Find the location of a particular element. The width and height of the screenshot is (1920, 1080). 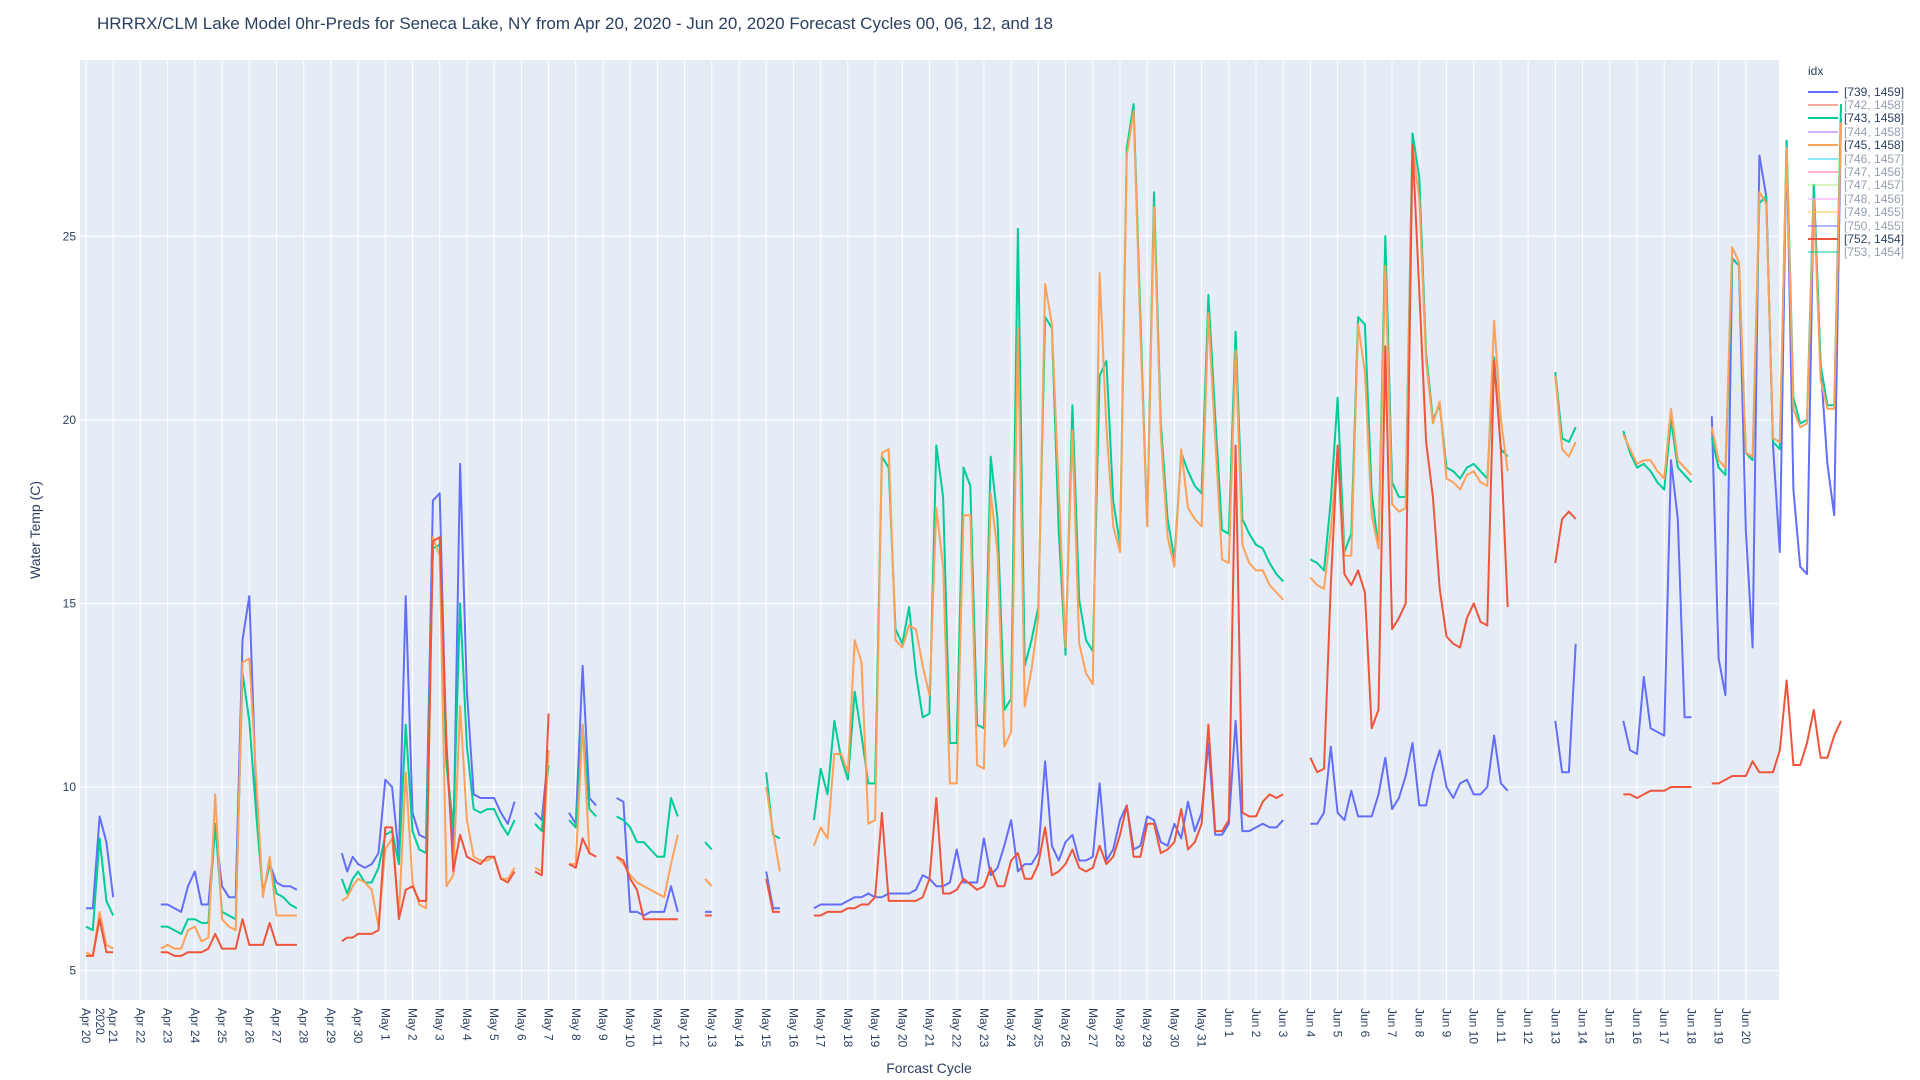

x-tick-label: Jun 8 is located at coordinates (1419, 1023).